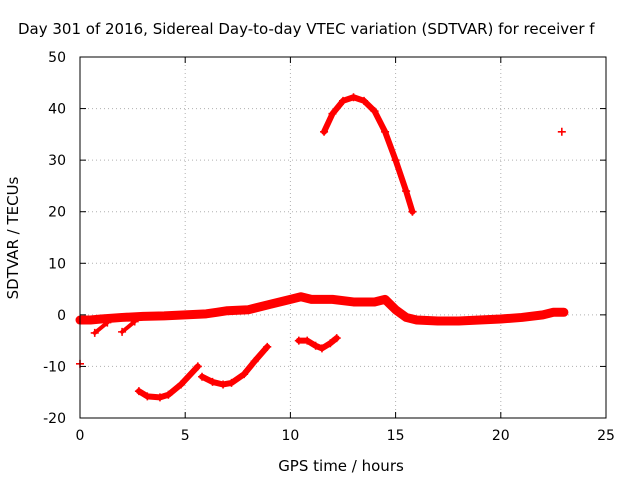 The height and width of the screenshot is (480, 640). I want to click on y-tick-label: 10, so click(57, 264).